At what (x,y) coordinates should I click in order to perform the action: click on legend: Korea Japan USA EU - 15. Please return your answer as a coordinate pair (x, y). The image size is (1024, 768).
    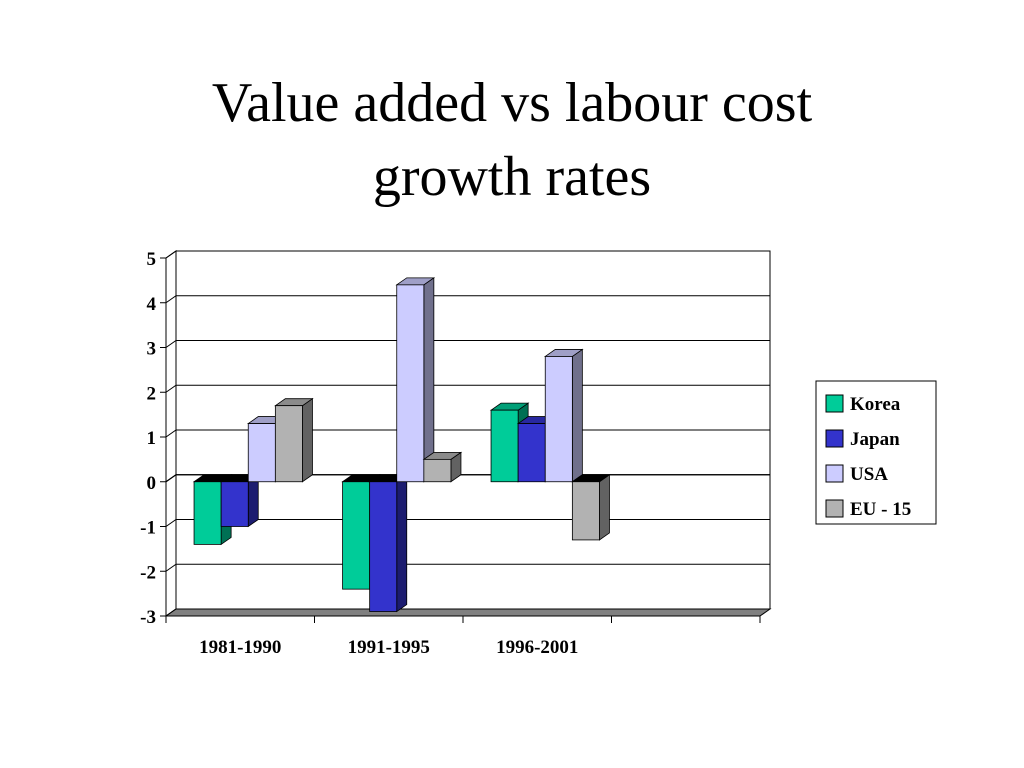
    Looking at the image, I should click on (876, 452).